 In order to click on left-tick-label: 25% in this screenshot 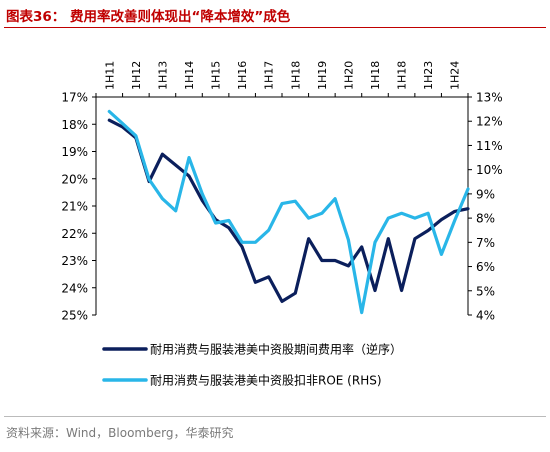, I will do `click(74, 316)`.